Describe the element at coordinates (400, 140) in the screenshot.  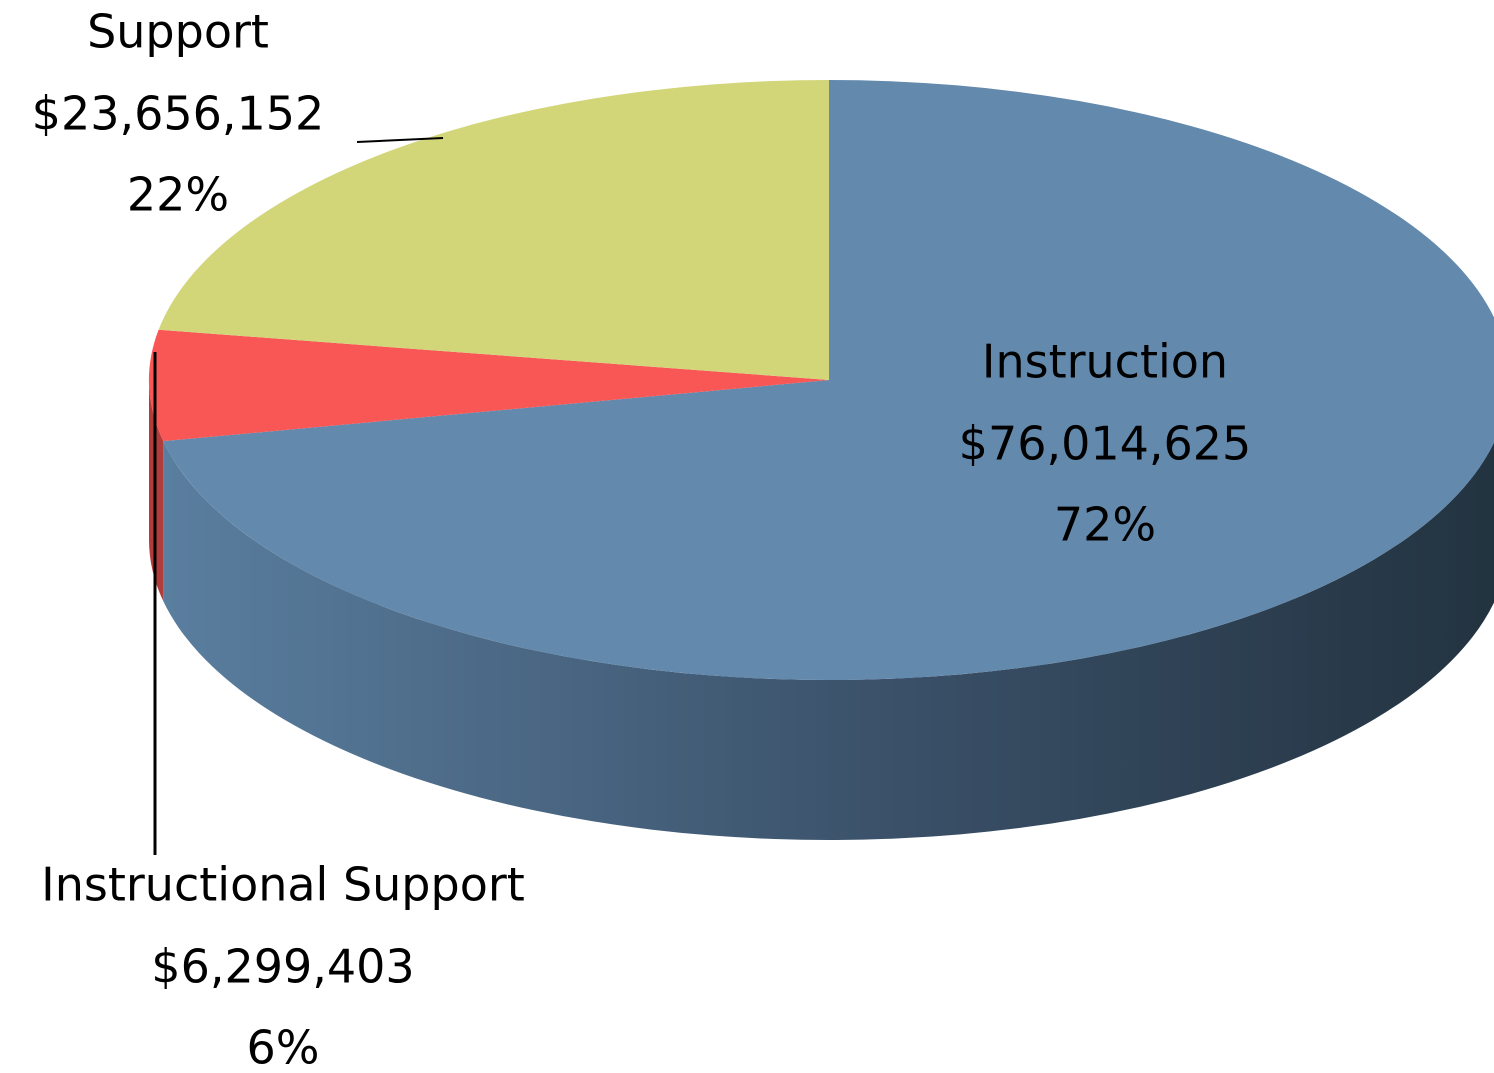
I see `leader-line` at that location.